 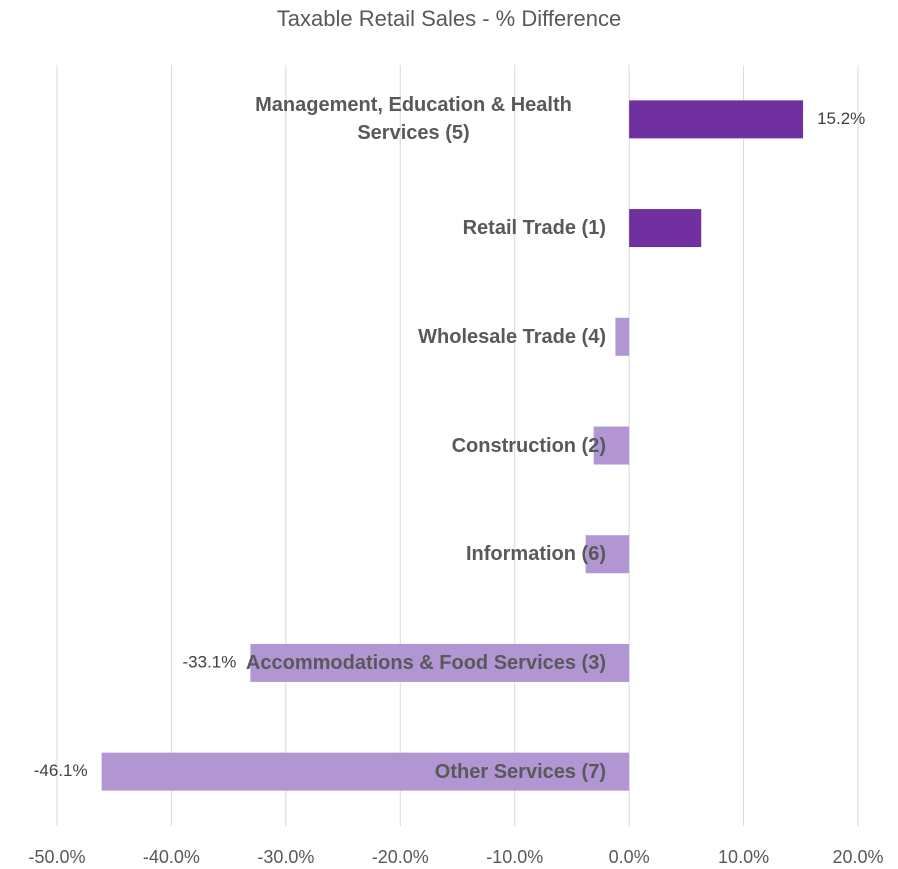 I want to click on category-label: Construction (2), so click(x=528, y=445).